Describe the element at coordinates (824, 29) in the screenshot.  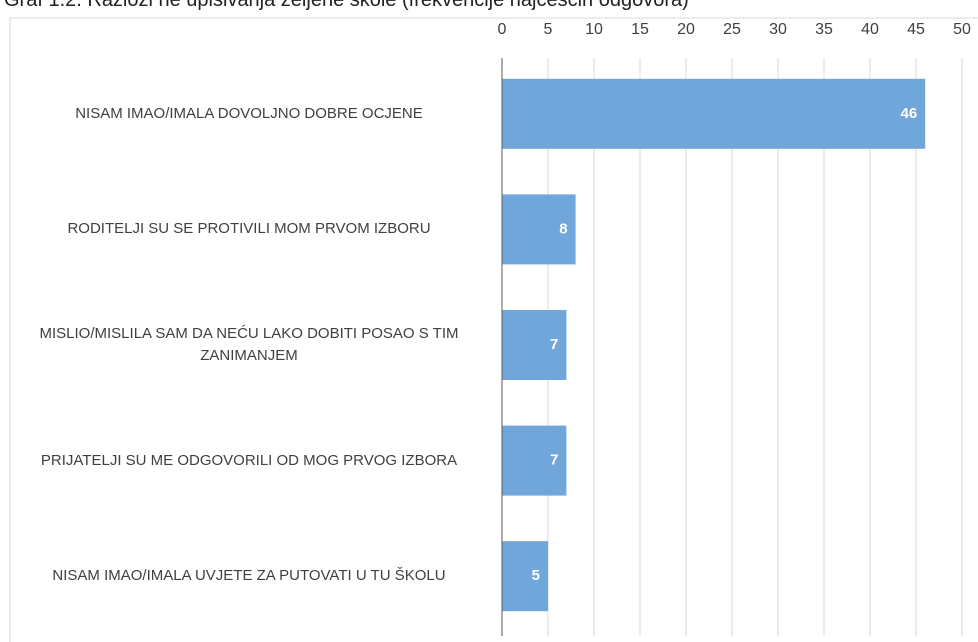
I see `x-tick-label: 35` at that location.